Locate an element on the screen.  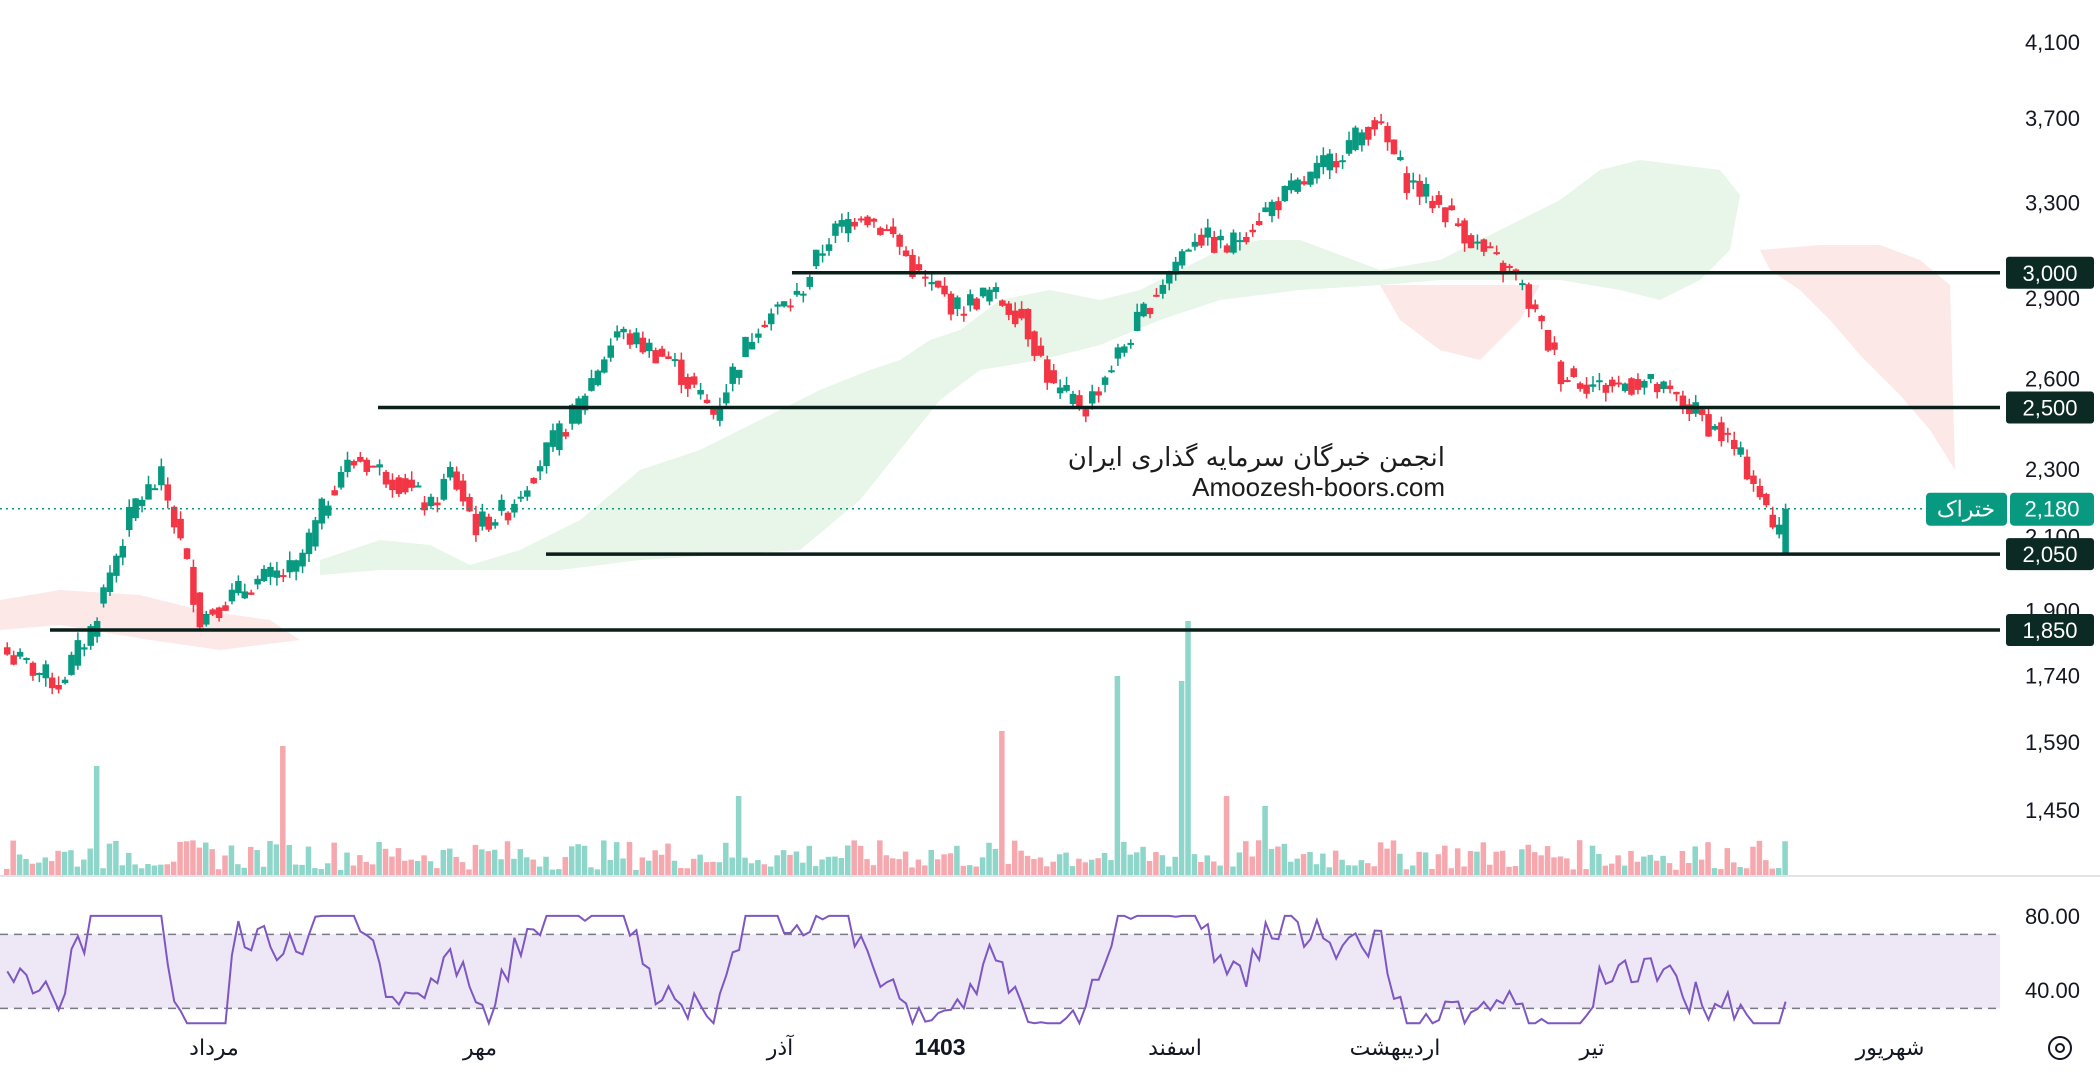
chart-settings-icon is located at coordinates (2060, 1048).